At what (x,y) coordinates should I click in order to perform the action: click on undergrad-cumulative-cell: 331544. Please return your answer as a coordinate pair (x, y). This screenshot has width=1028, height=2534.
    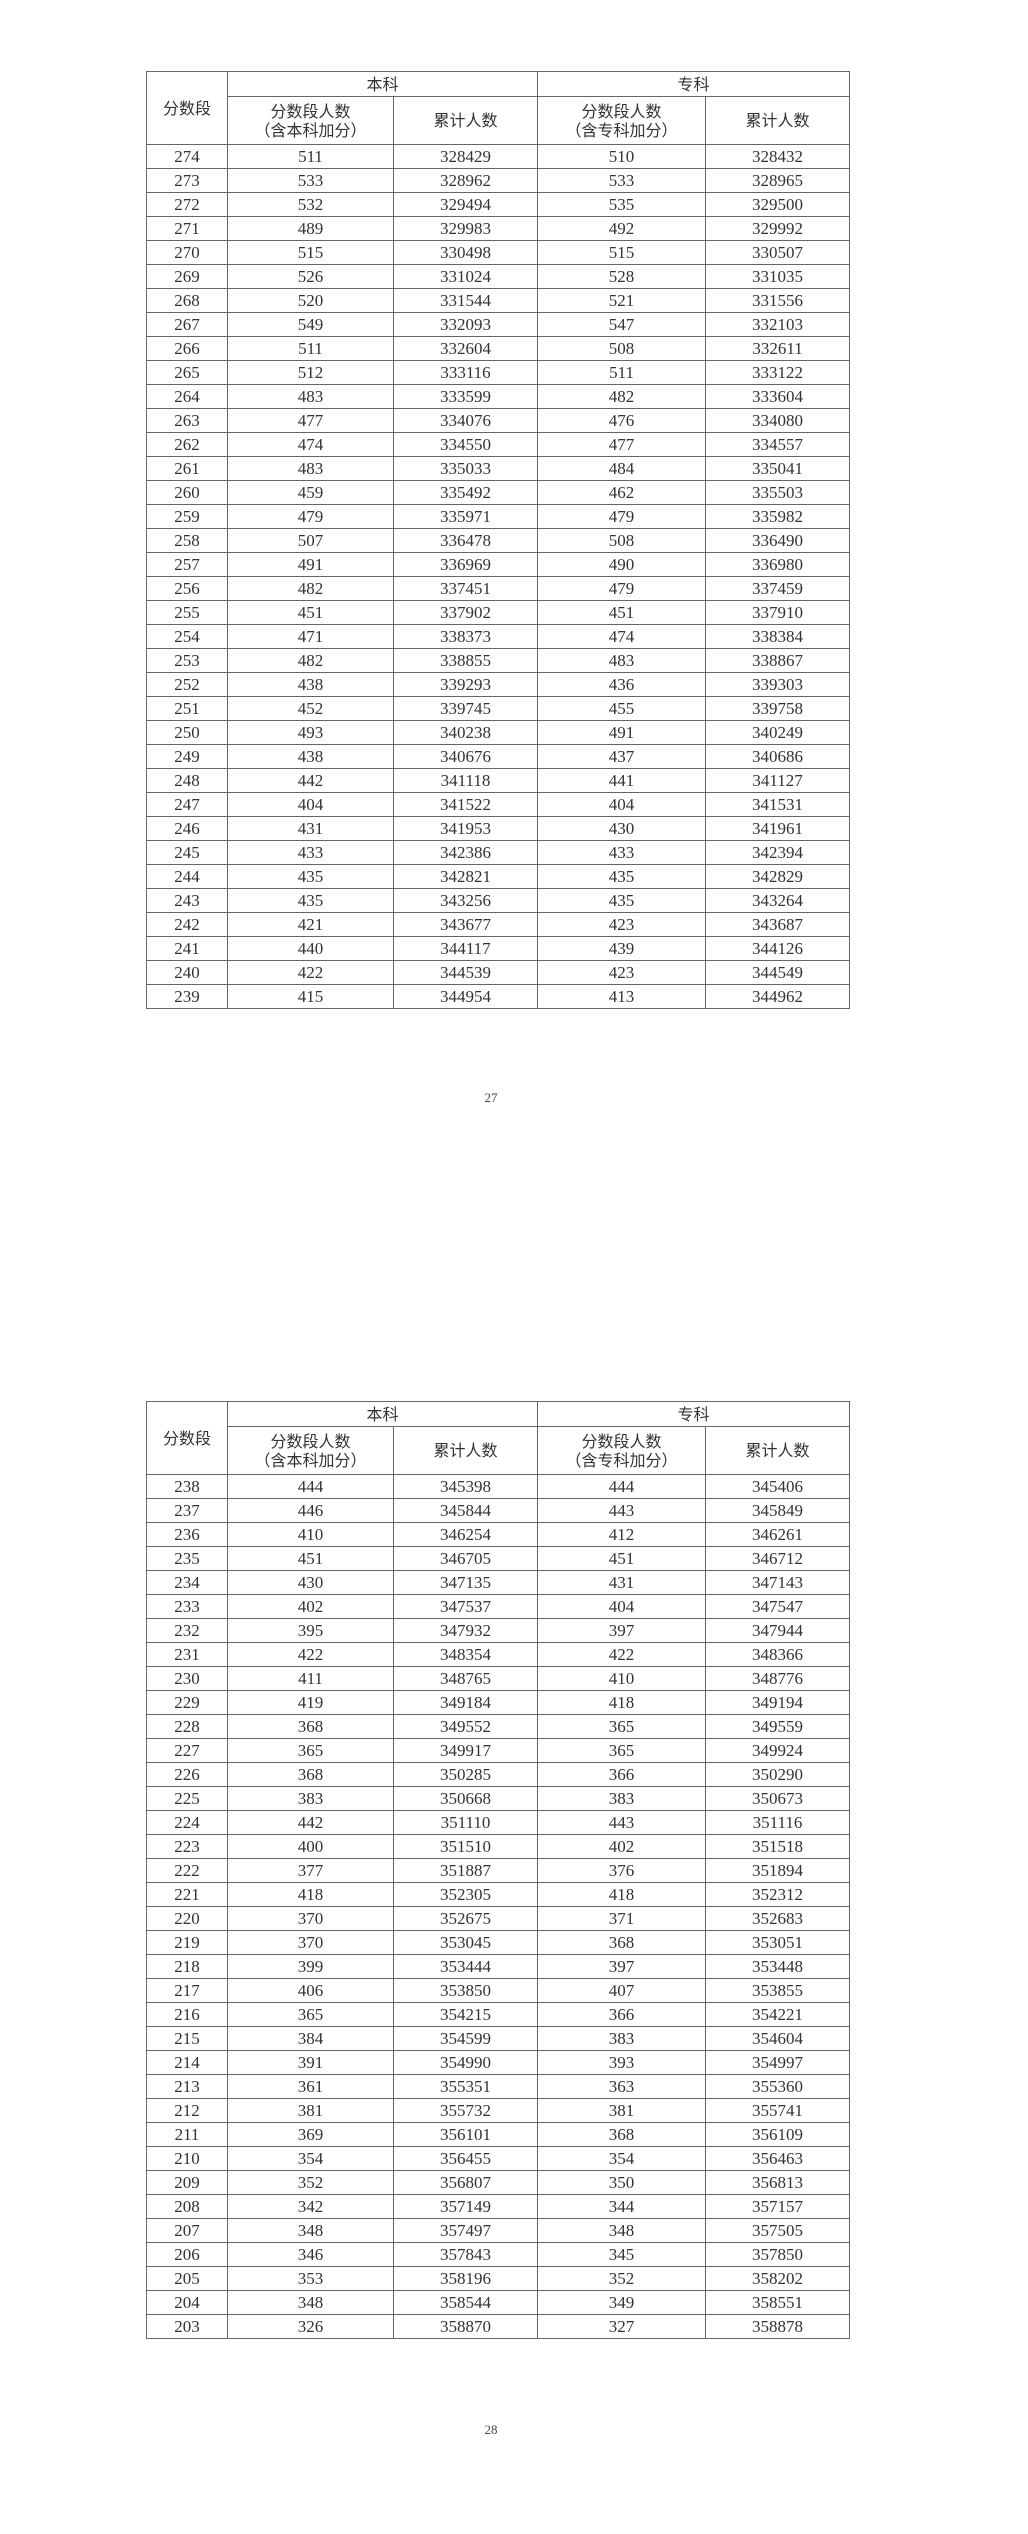
    Looking at the image, I should click on (465, 300).